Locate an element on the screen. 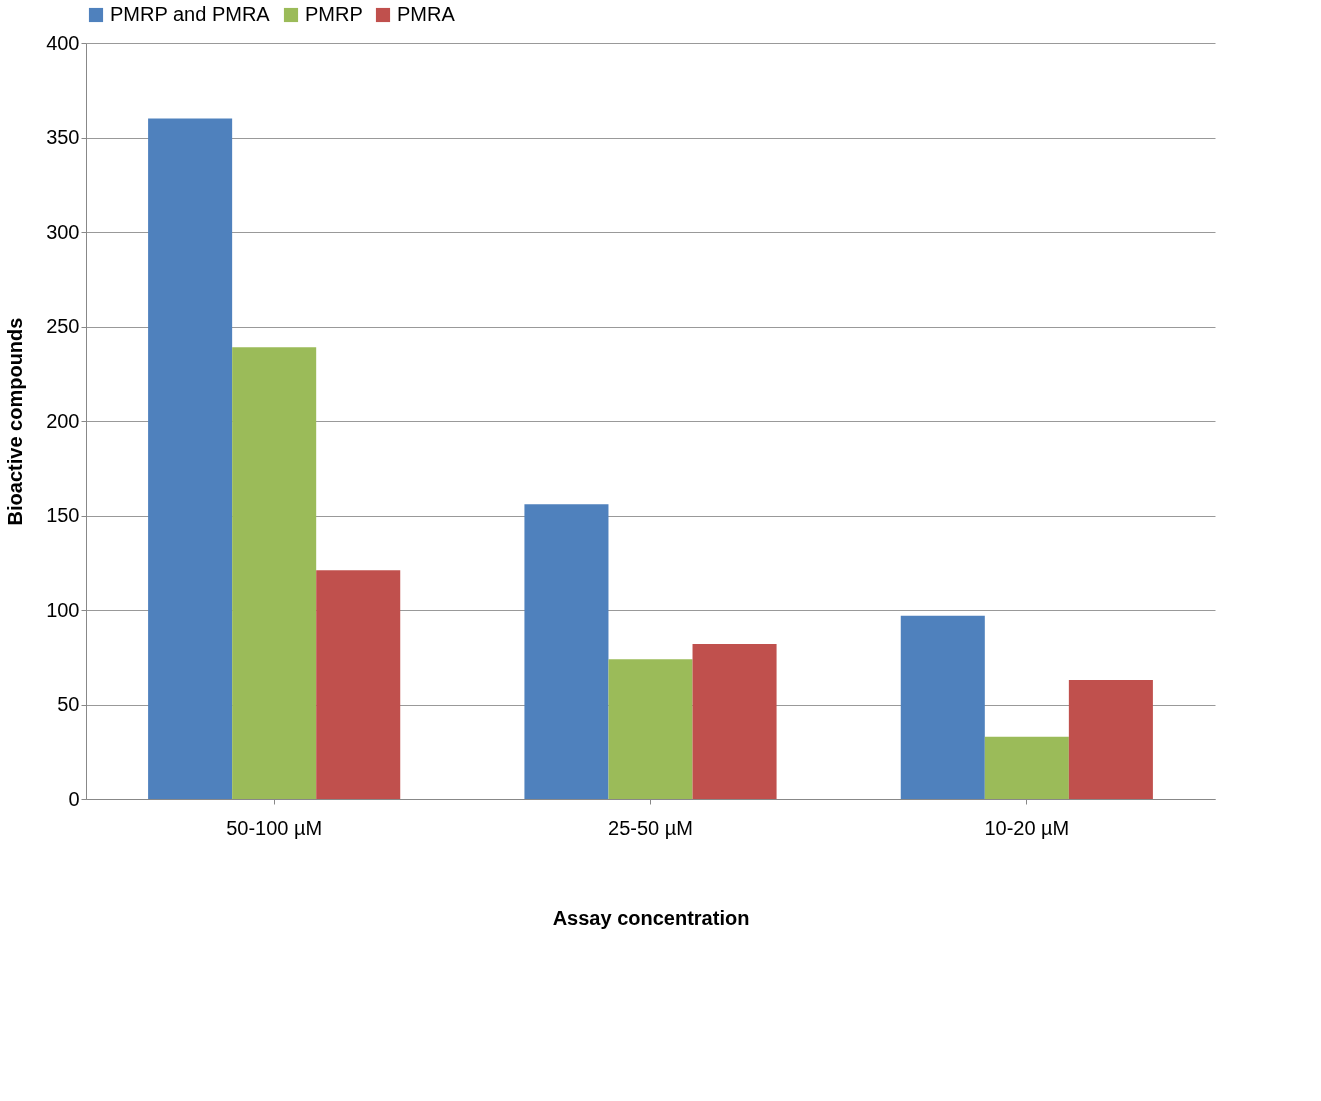 This screenshot has height=1101, width=1321. y-tick-label: 250 is located at coordinates (63, 326).